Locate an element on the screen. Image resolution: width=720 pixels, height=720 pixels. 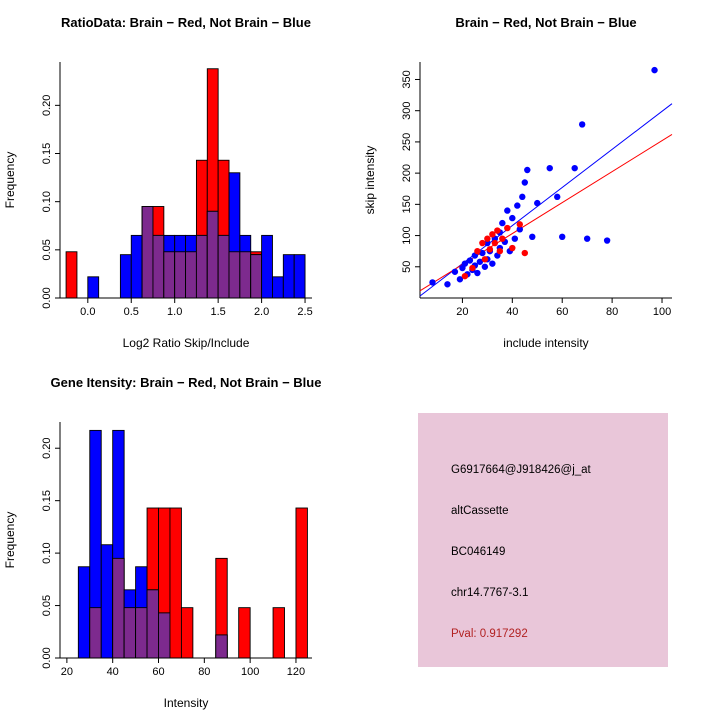
x-tick-label: 2.0 is located at coordinates (261, 312).